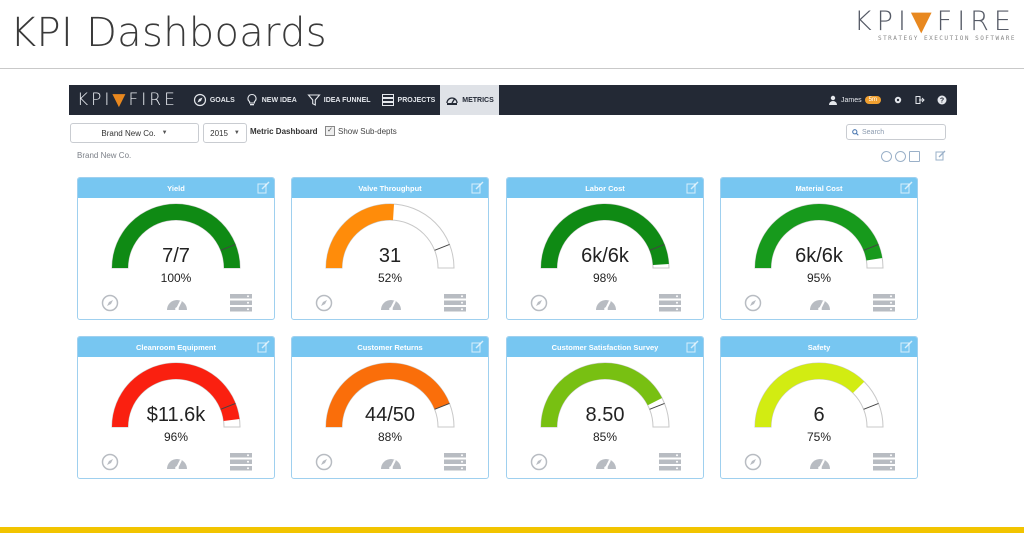 The height and width of the screenshot is (533, 1024). Describe the element at coordinates (605, 415) in the screenshot. I see `kpi-value: 8.50` at that location.